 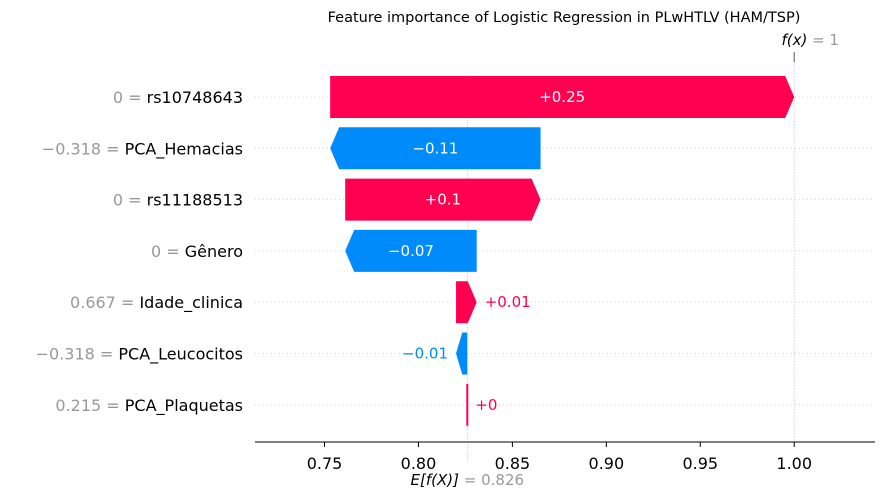 What do you see at coordinates (494, 480) in the screenshot?
I see `base-value-text: = 0.826` at bounding box center [494, 480].